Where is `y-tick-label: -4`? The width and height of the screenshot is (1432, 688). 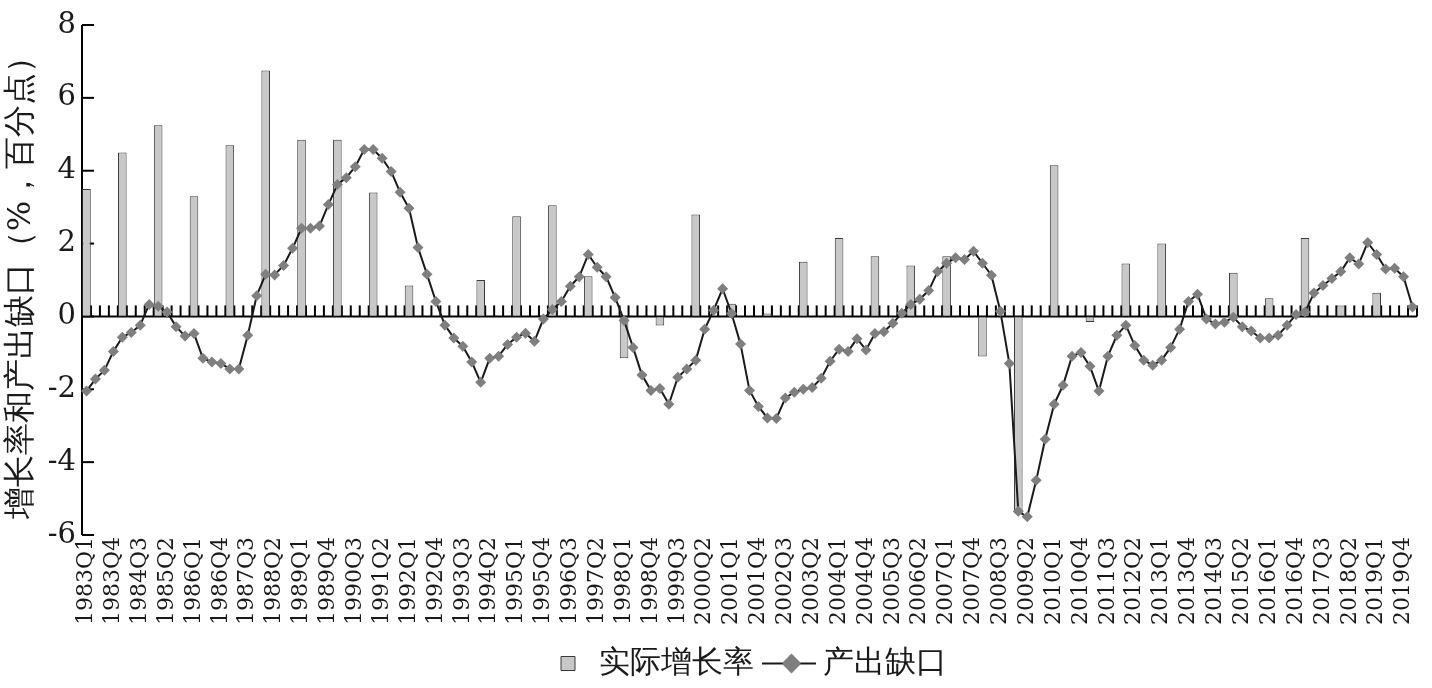
y-tick-label: -4 is located at coordinates (61, 459).